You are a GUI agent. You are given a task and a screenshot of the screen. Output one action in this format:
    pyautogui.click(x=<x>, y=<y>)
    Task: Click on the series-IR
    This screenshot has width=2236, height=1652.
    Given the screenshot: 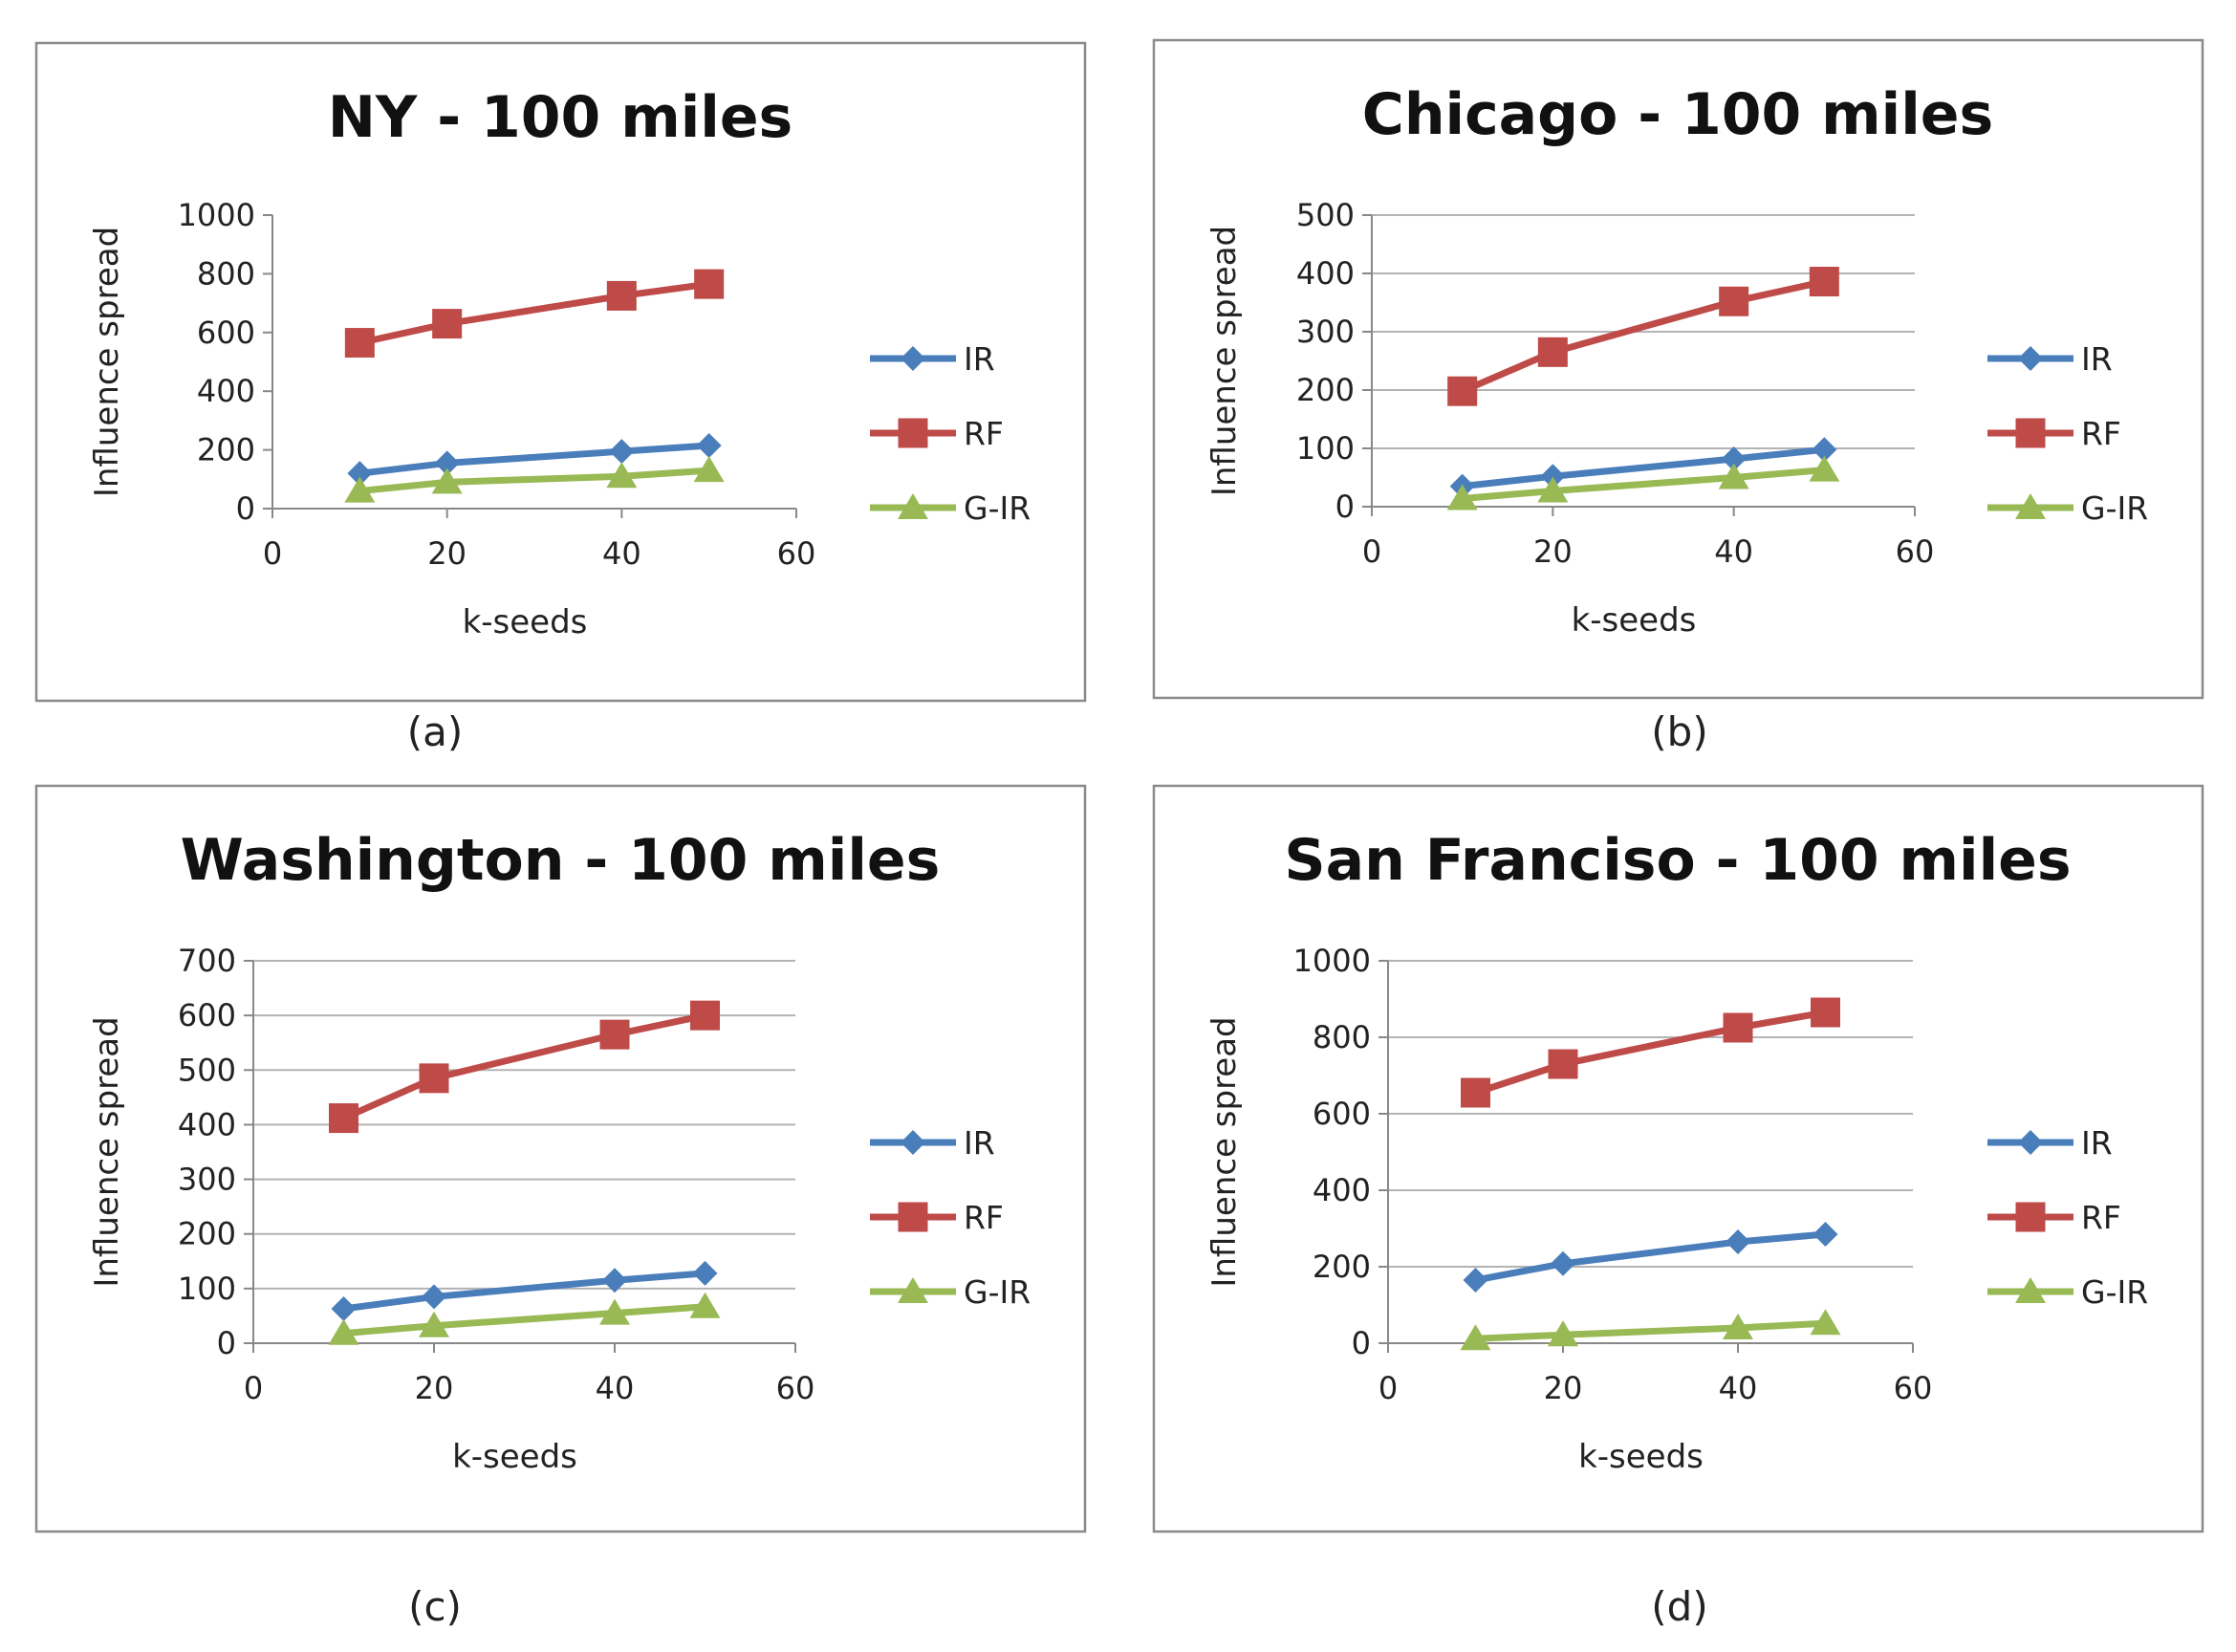 What is the action you would take?
    pyautogui.click(x=534, y=459)
    